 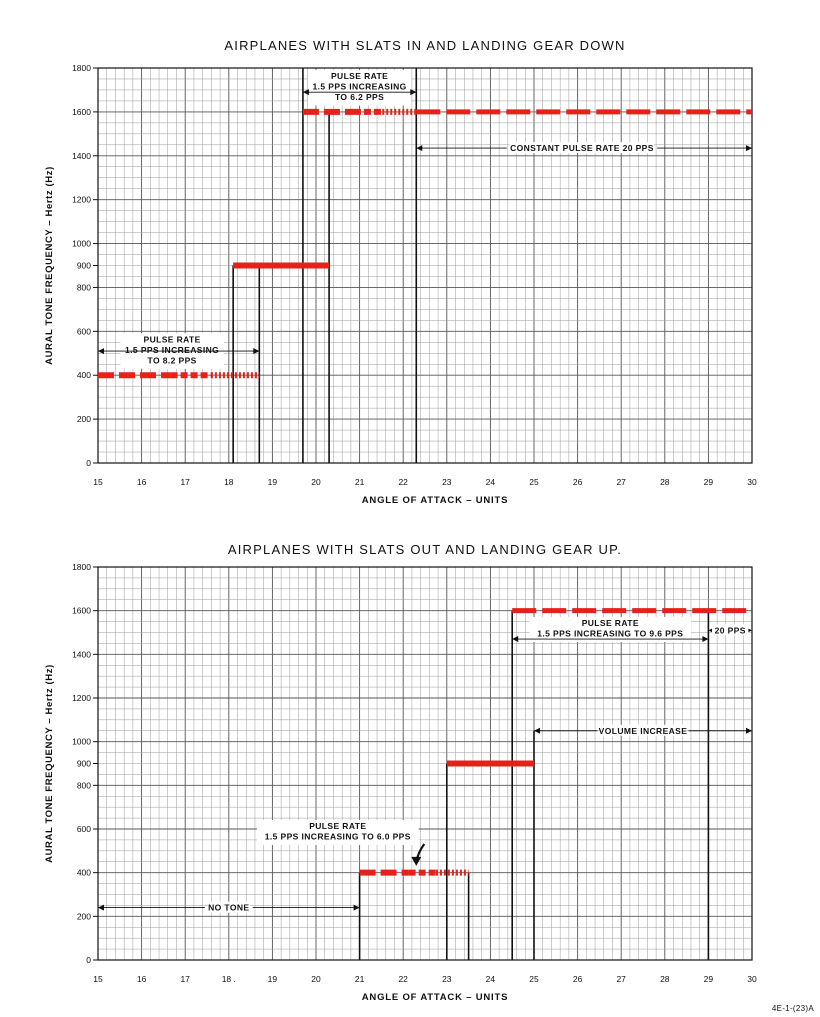 What do you see at coordinates (610, 633) in the screenshot?
I see `annotation-text: 1.5 PPS INCREASING TO 9.6 PPS` at bounding box center [610, 633].